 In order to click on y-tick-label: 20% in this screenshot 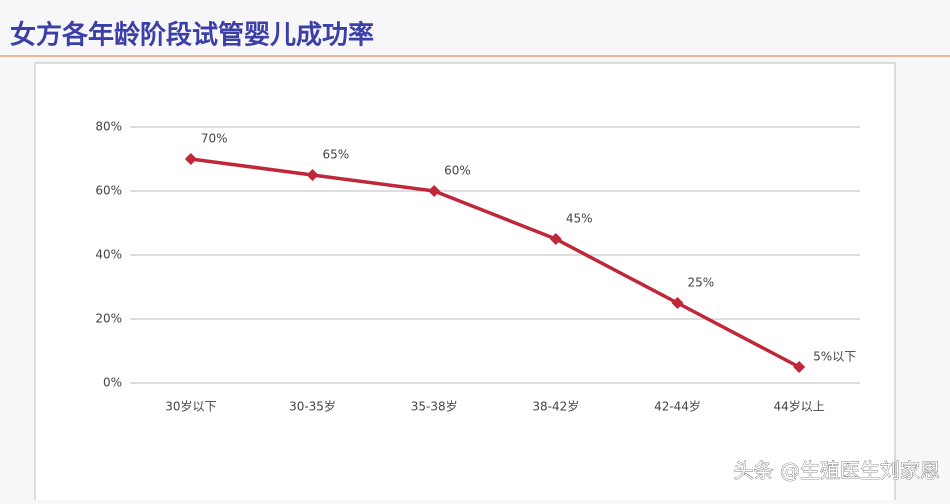, I will do `click(108, 319)`.